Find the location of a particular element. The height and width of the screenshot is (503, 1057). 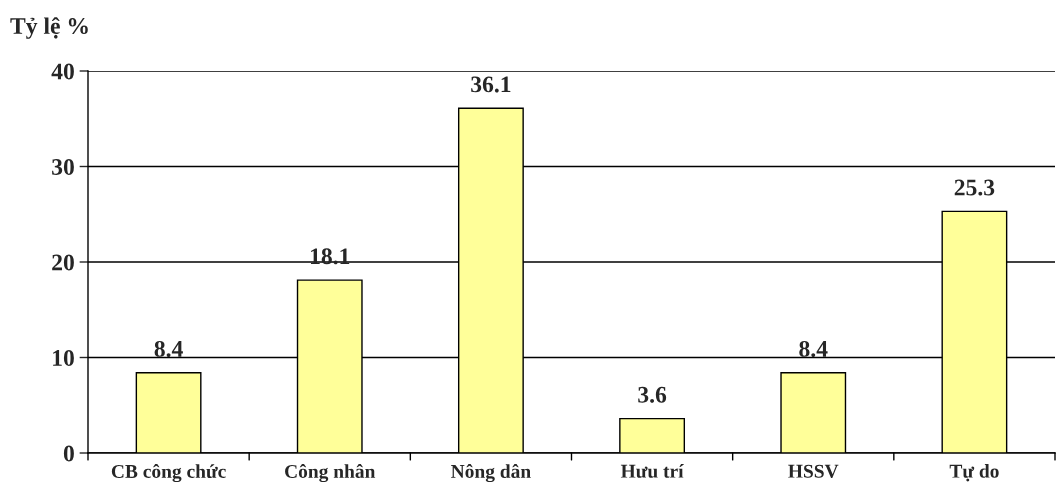

data-label: 25.3 is located at coordinates (974, 187).